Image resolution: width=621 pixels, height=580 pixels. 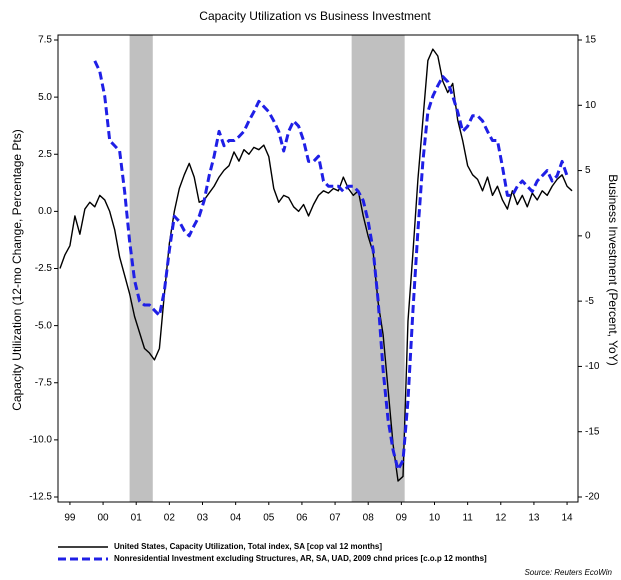 What do you see at coordinates (588, 235) in the screenshot?
I see `y2-tick-label: 0` at bounding box center [588, 235].